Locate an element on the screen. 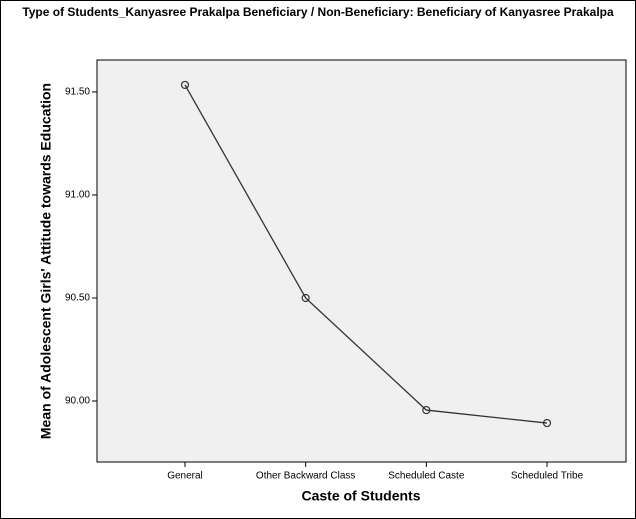 The height and width of the screenshot is (519, 636). y-tick-label: 91.50 is located at coordinates (77, 92).